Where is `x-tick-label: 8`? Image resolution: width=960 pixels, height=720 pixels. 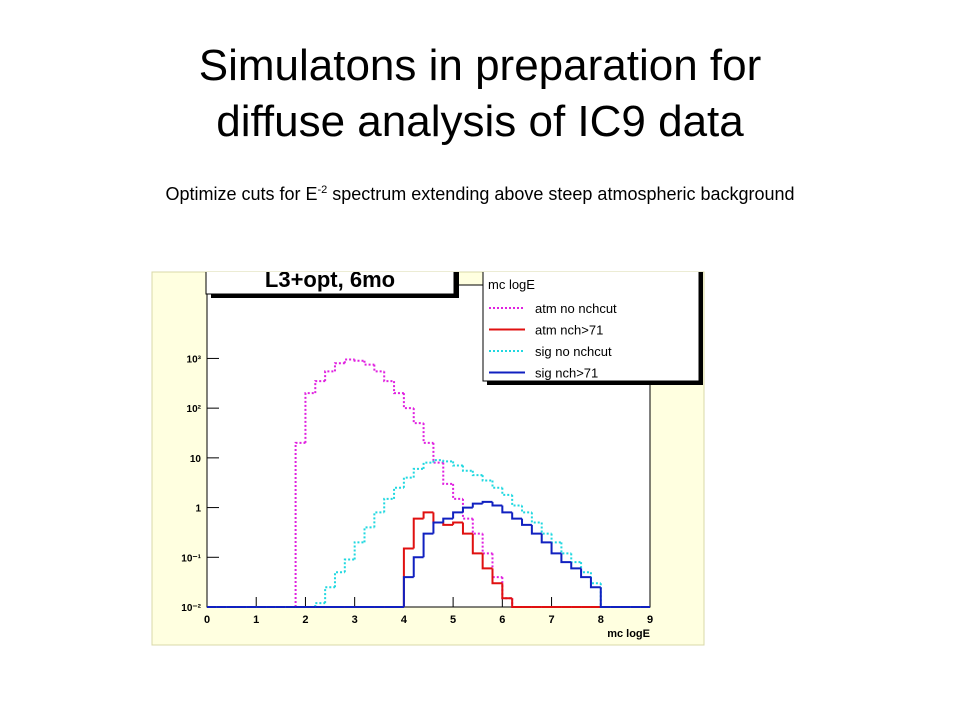
x-tick-label: 8 is located at coordinates (601, 620).